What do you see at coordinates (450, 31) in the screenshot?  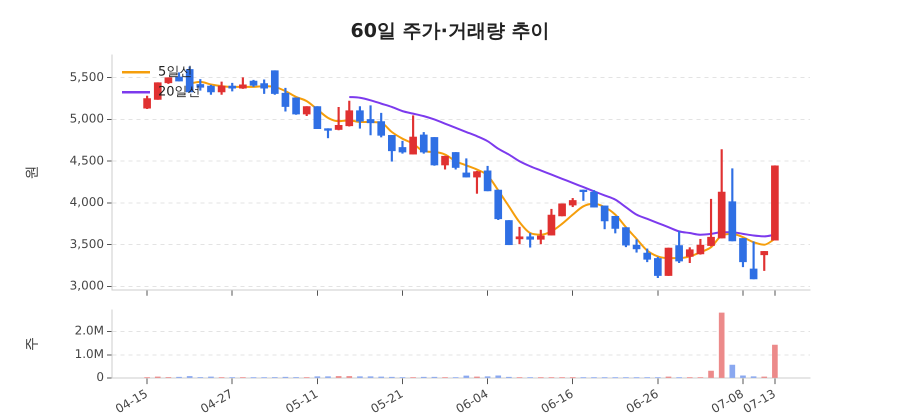 I see `chart-title: 60일 주가·거래량 추이` at bounding box center [450, 31].